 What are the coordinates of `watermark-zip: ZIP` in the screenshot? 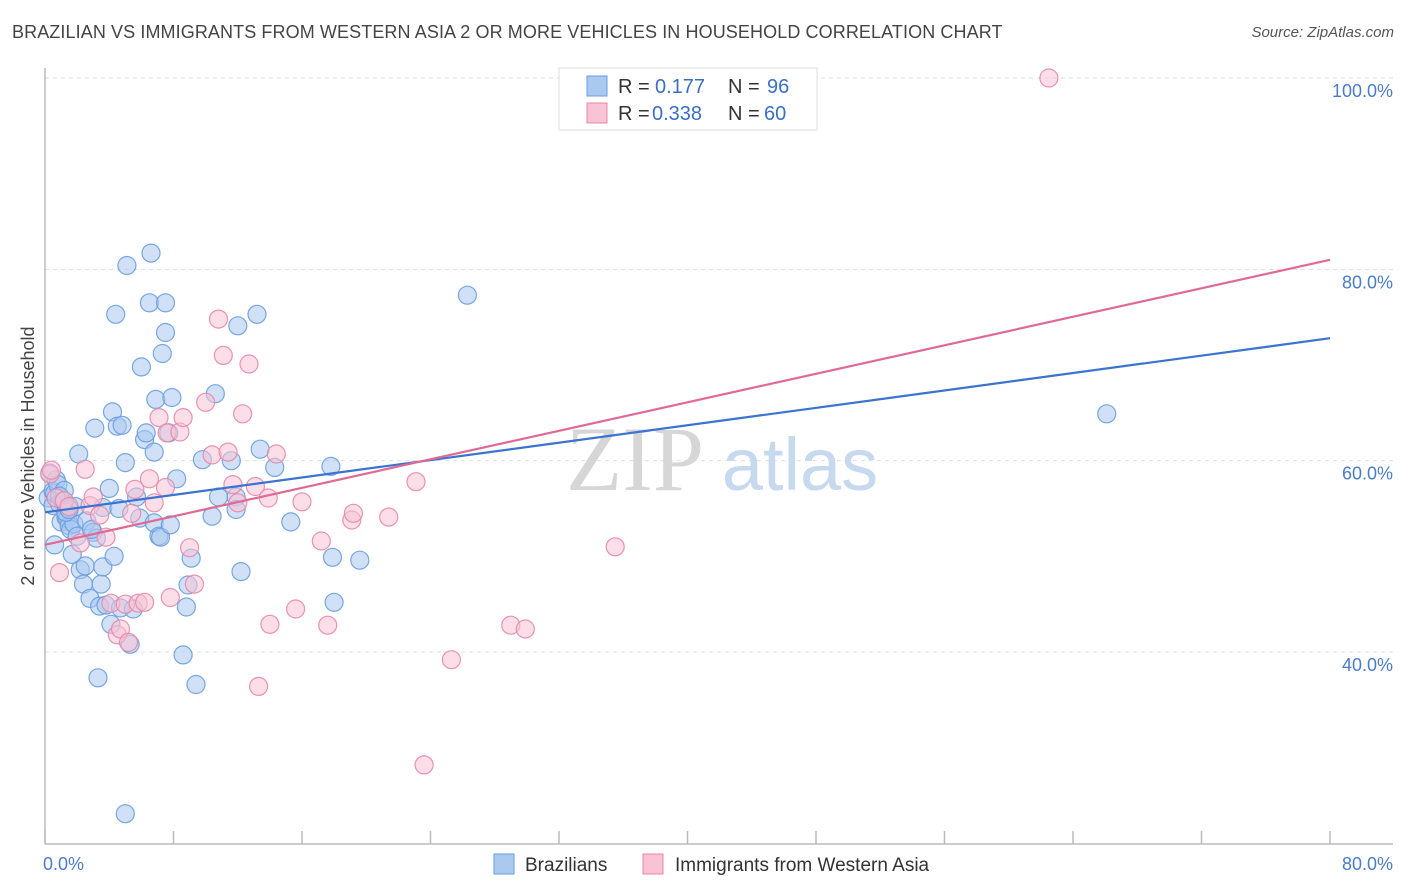 It's located at (635, 459).